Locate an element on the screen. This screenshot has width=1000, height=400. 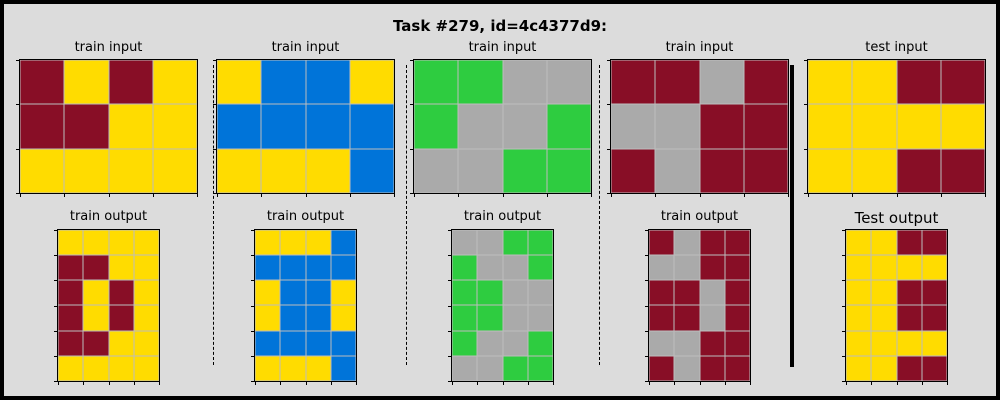
output-grid is located at coordinates (305, 305).